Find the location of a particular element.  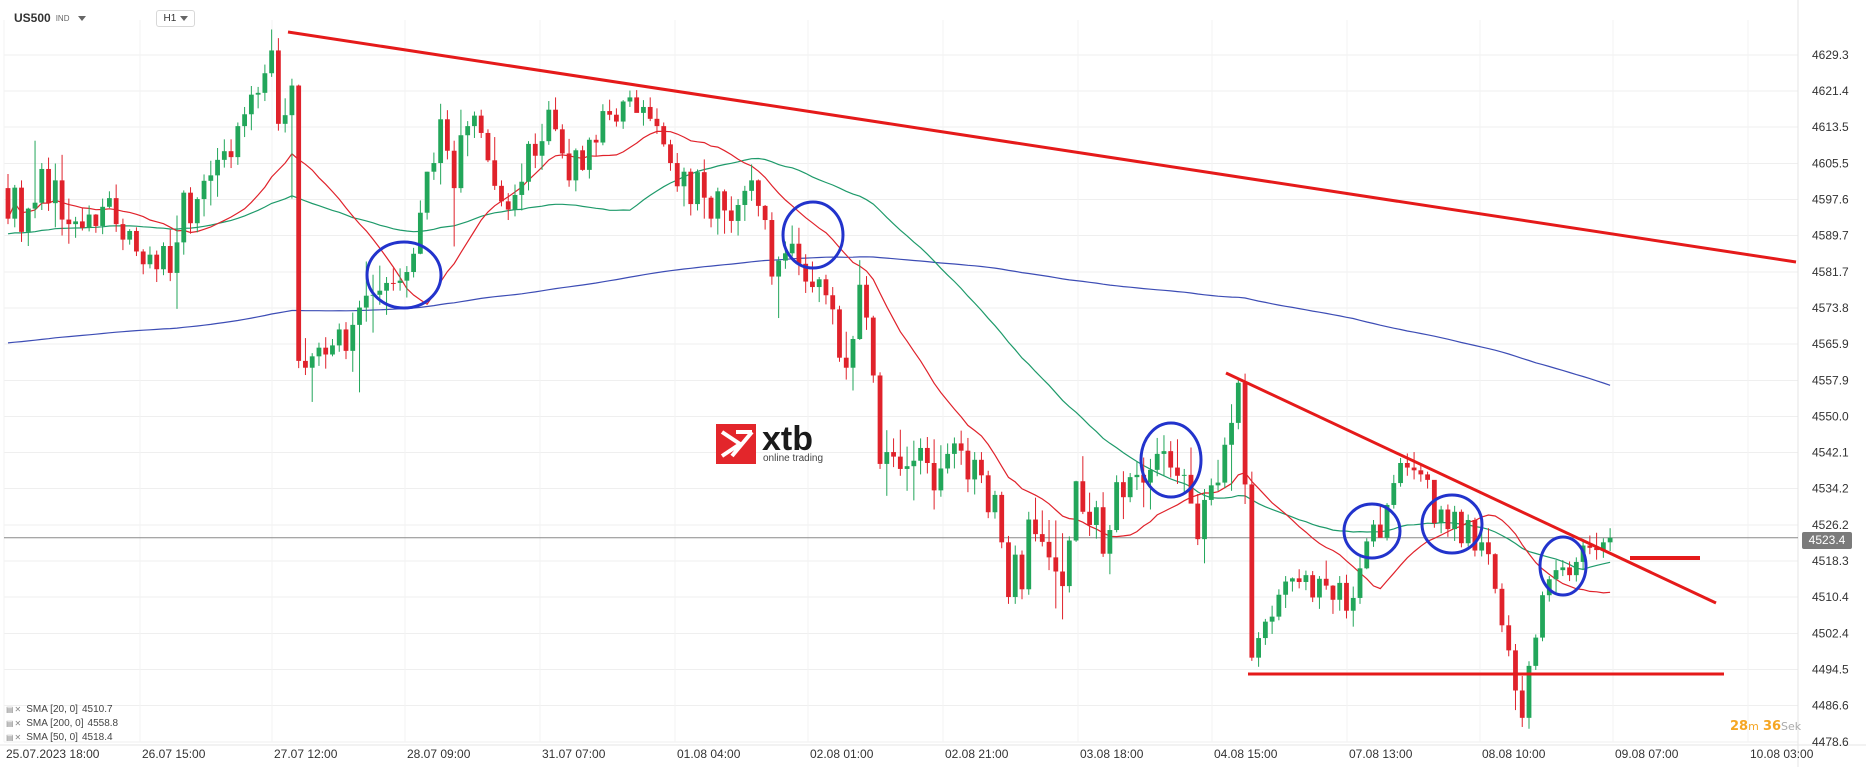

x-tick-label: 10.08 03:00 is located at coordinates (1782, 754).